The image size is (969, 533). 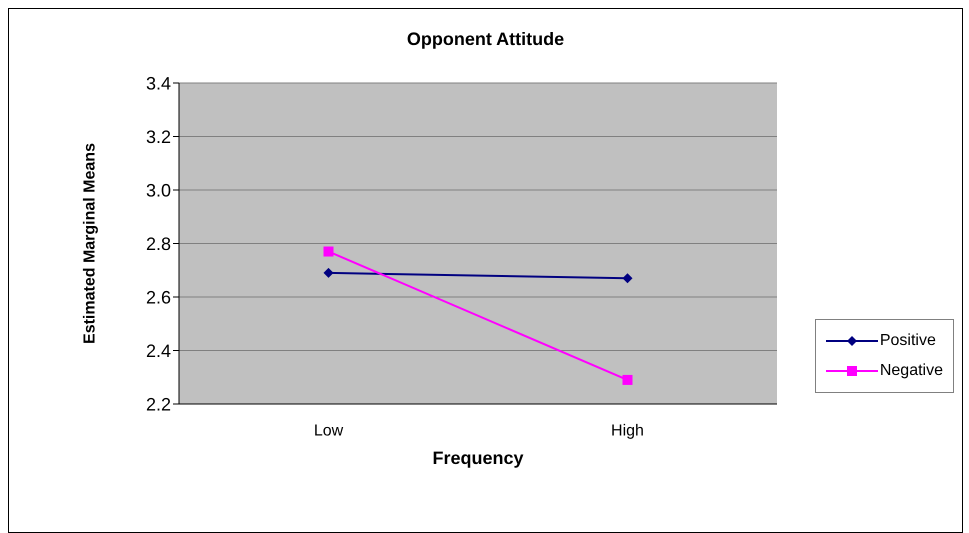 What do you see at coordinates (158, 83) in the screenshot?
I see `y-tick-label: 3.4` at bounding box center [158, 83].